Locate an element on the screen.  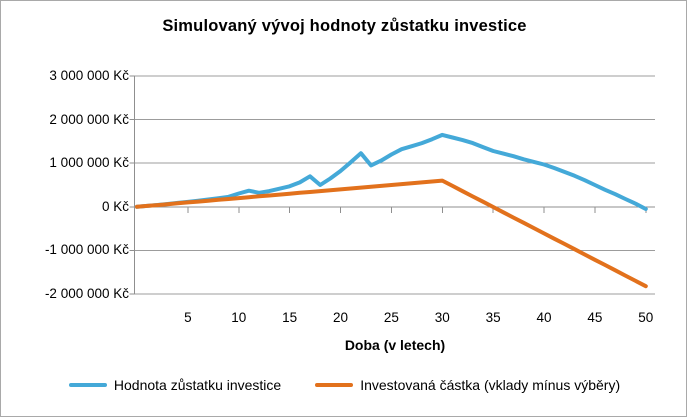
x-tick-label: 10 is located at coordinates (239, 317).